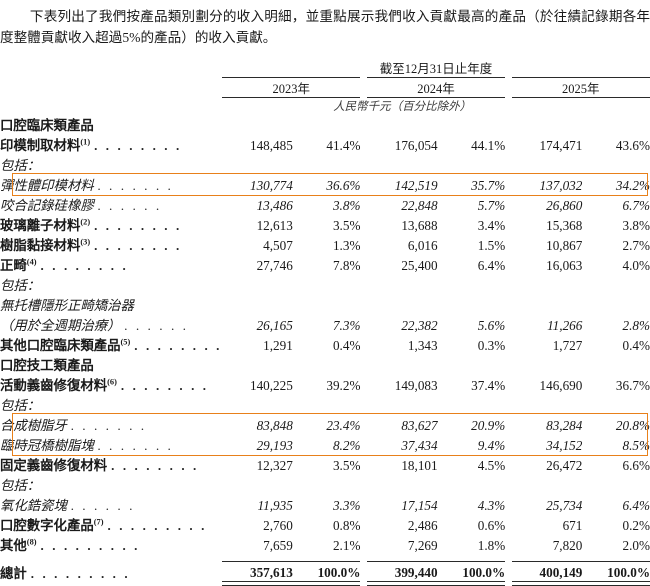 Image resolution: width=650 pixels, height=586 pixels. What do you see at coordinates (491, 265) in the screenshot?
I see `cell-percent: 6.4%` at bounding box center [491, 265].